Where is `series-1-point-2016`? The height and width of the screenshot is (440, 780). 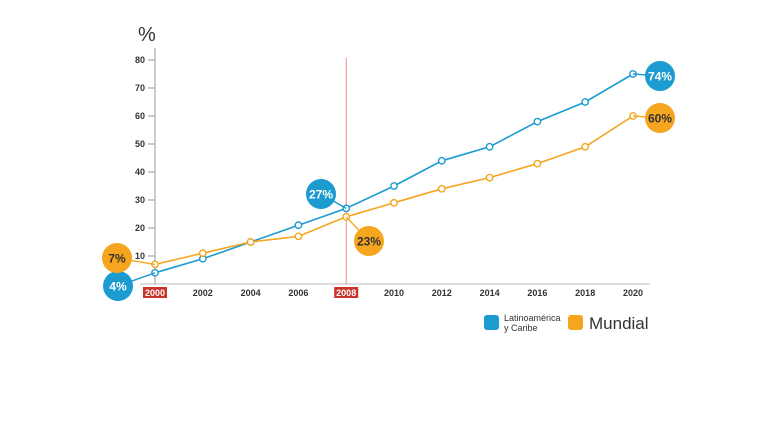
series-1-point-2016 is located at coordinates (537, 163).